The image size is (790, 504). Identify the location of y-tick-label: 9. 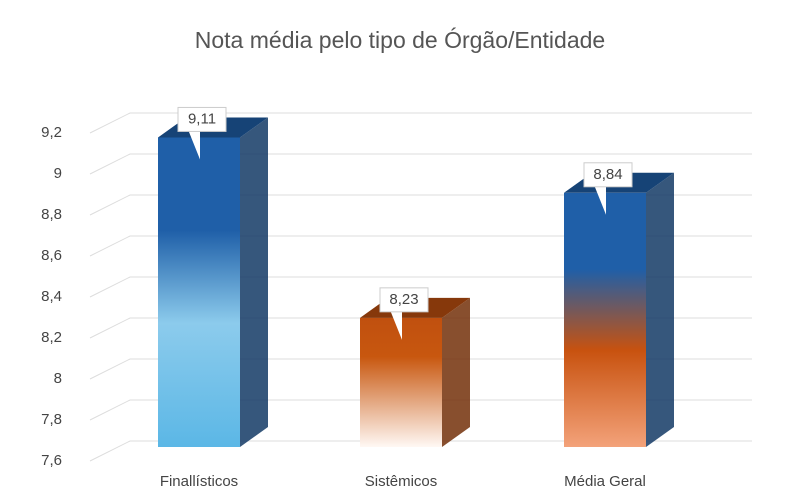
(58, 173).